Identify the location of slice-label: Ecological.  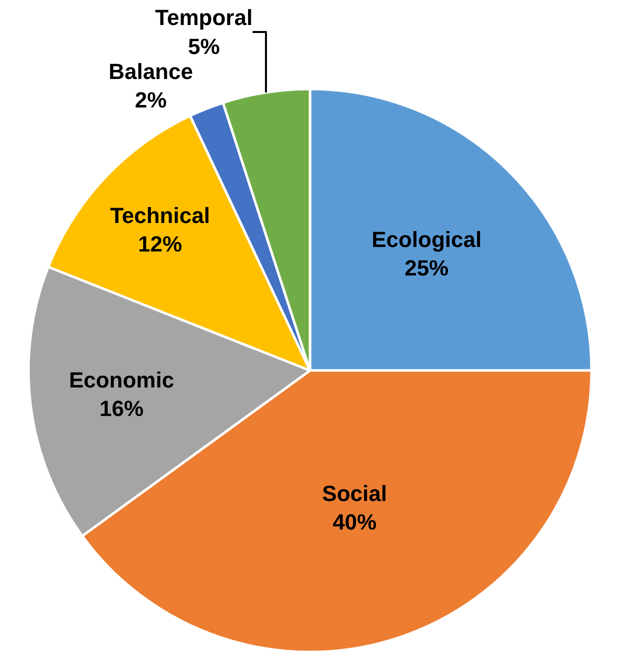
(427, 239).